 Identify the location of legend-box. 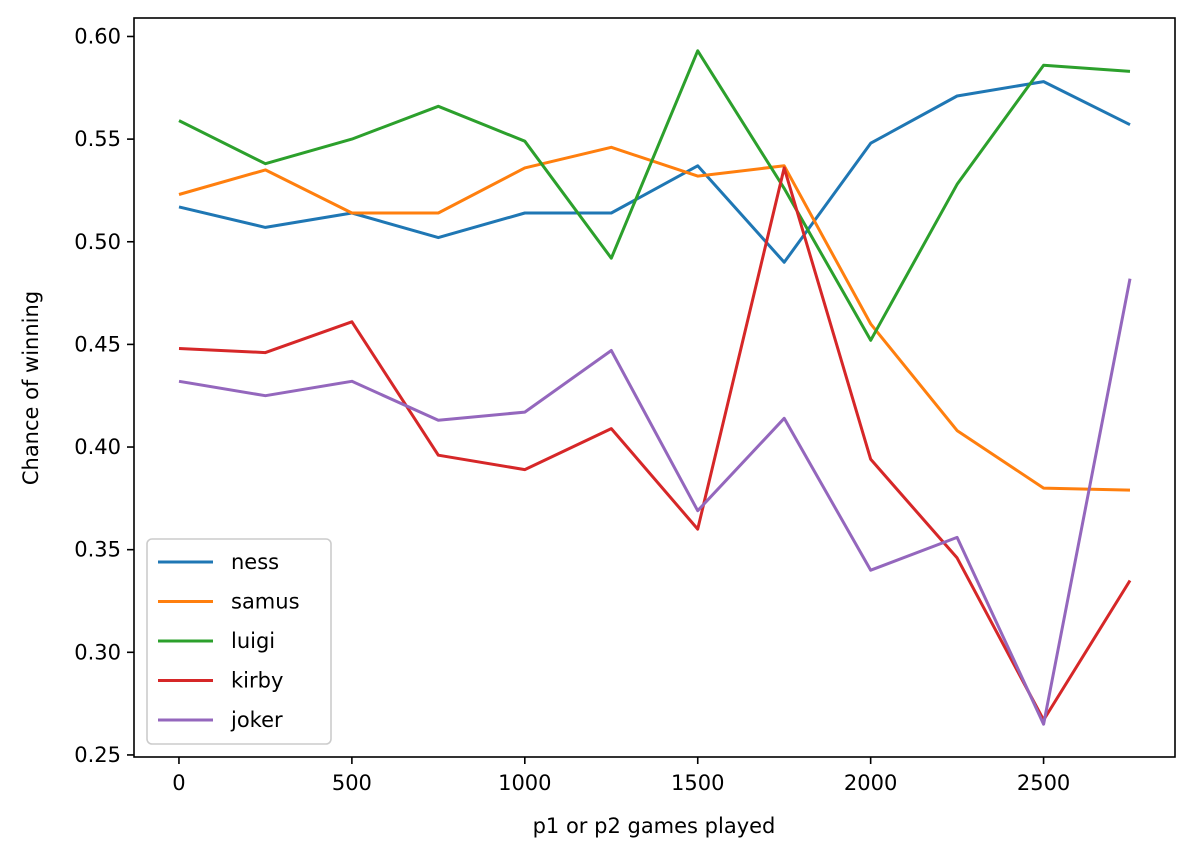
(239, 641).